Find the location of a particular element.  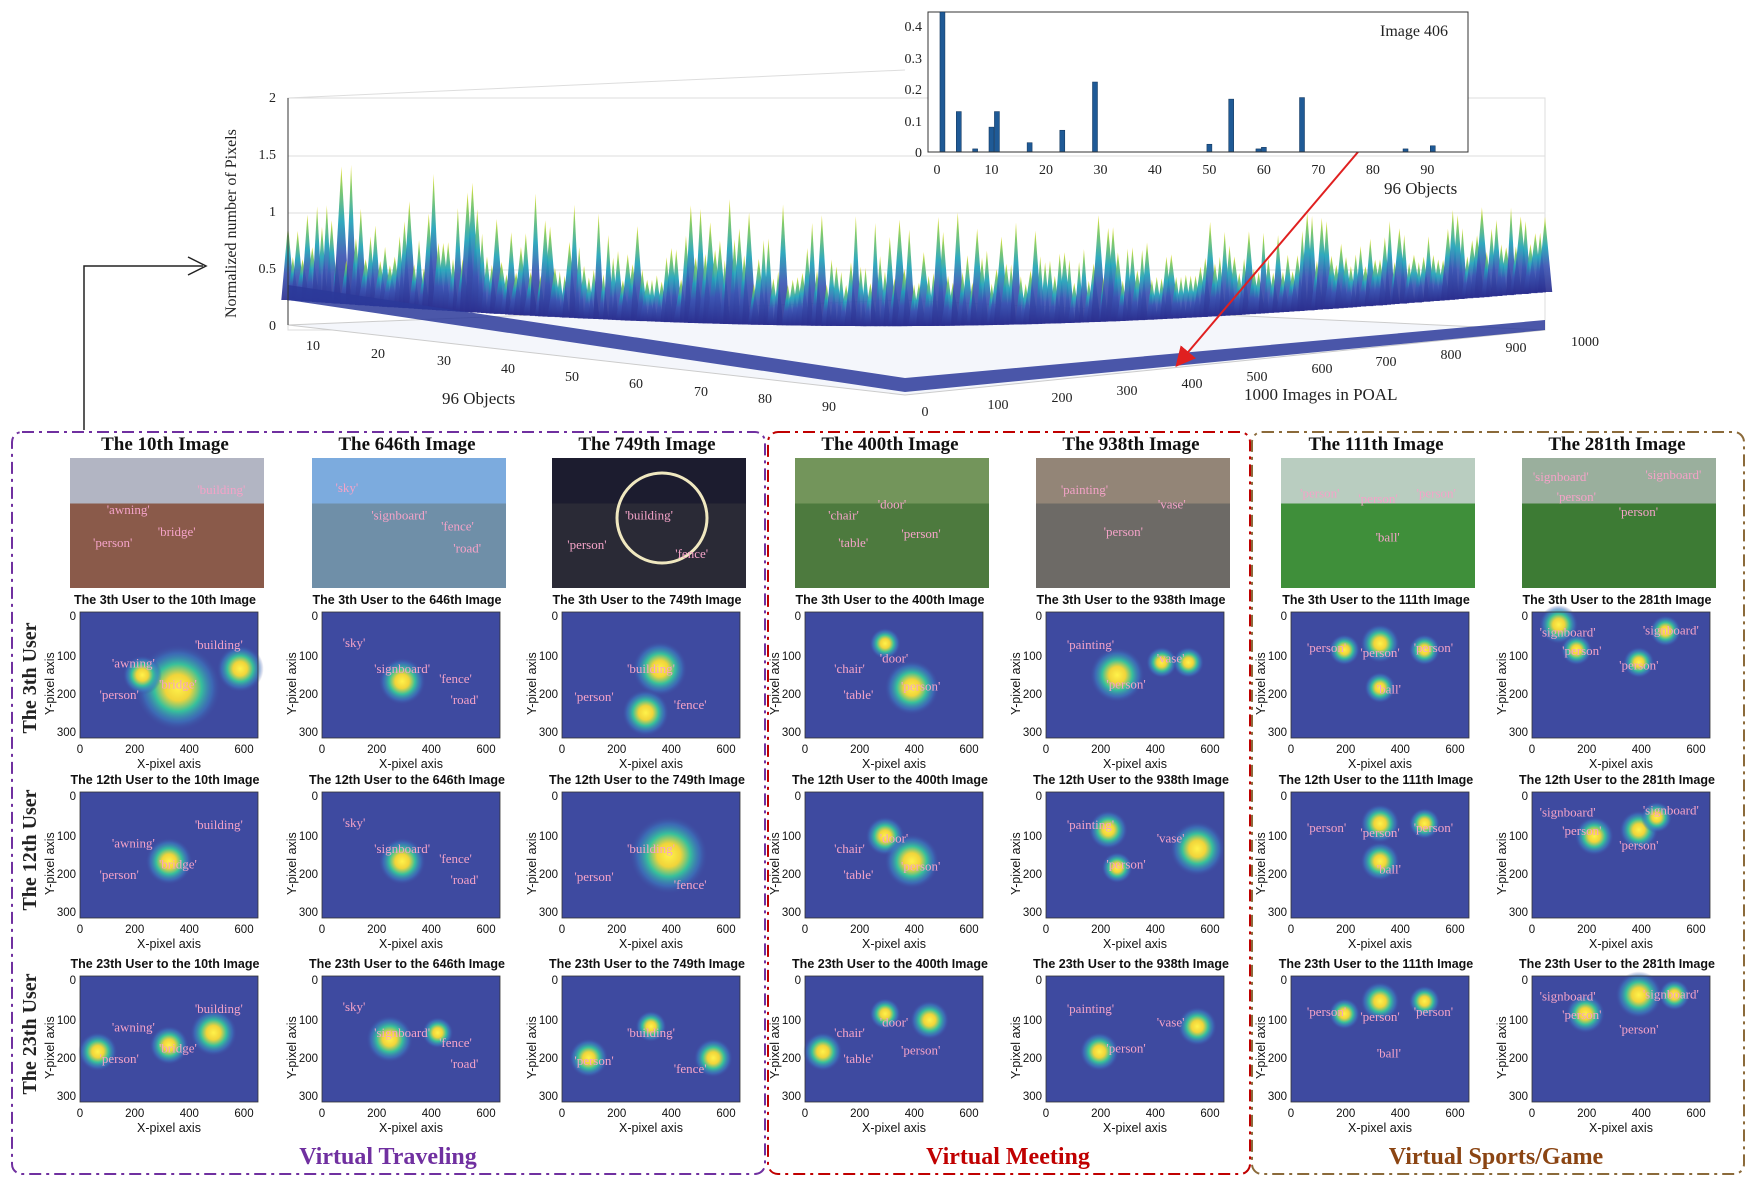

surface-obj-tick: 40 is located at coordinates (508, 369).